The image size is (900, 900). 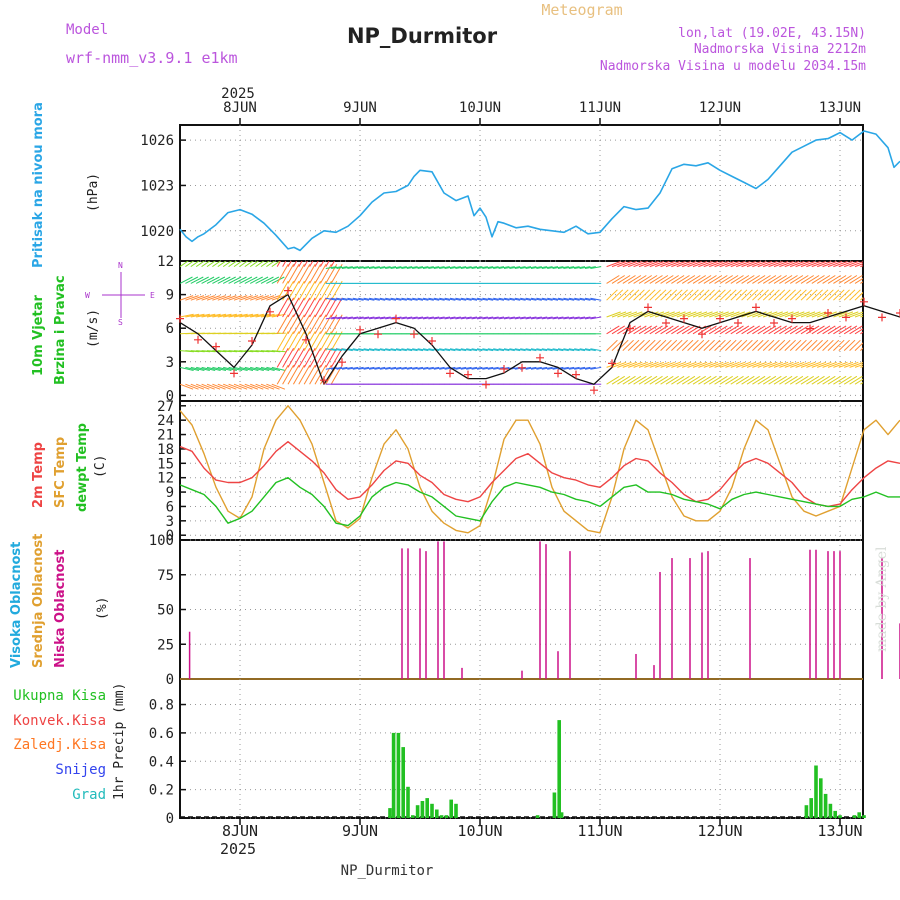 What do you see at coordinates (238, 94) in the screenshot?
I see `top-year-label: 2025` at bounding box center [238, 94].